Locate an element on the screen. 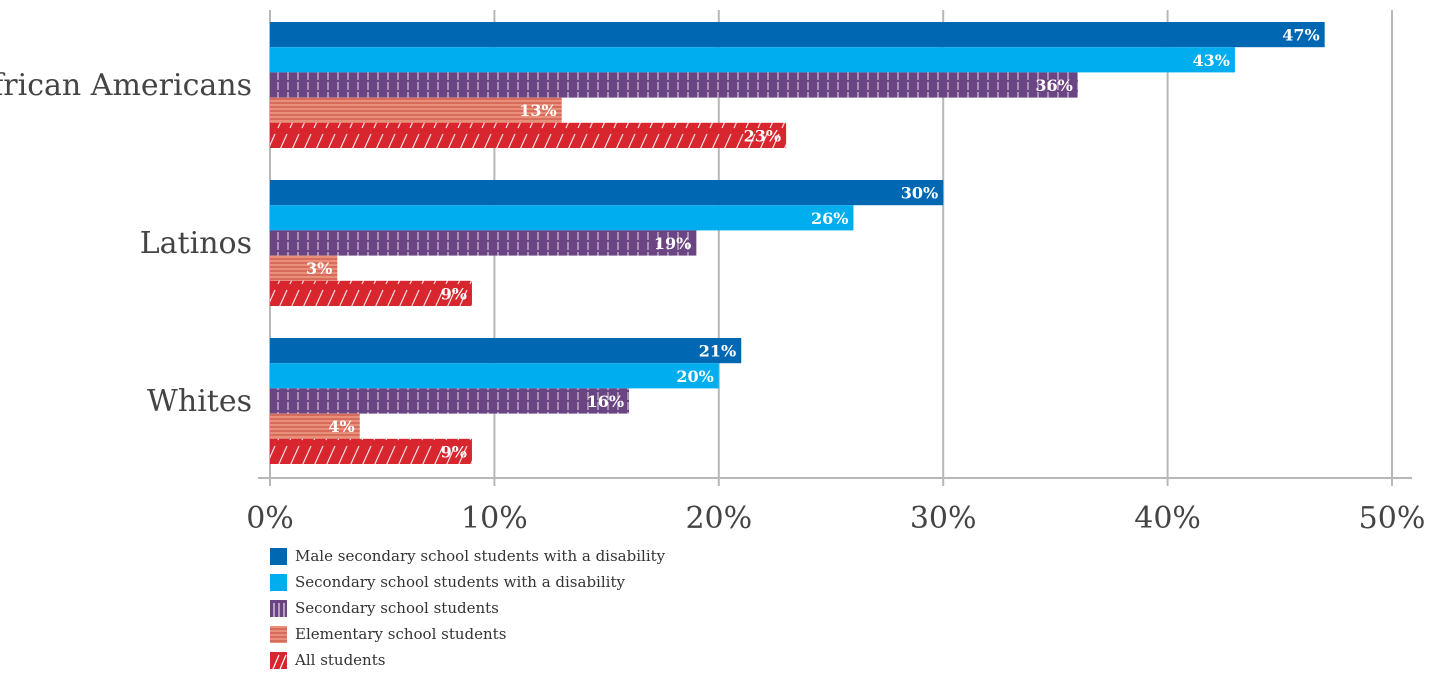  data-label-2-2: 16% is located at coordinates (605, 401).